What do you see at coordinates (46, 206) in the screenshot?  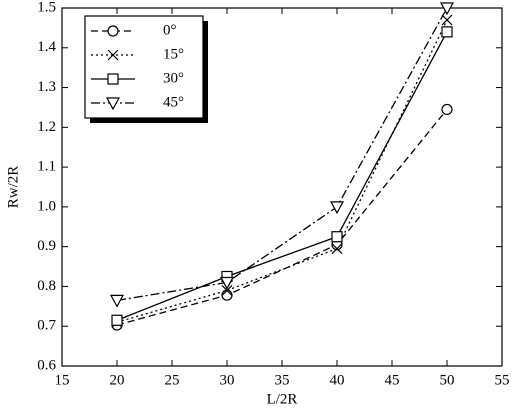 I see `y-tick-label: 1.0` at bounding box center [46, 206].